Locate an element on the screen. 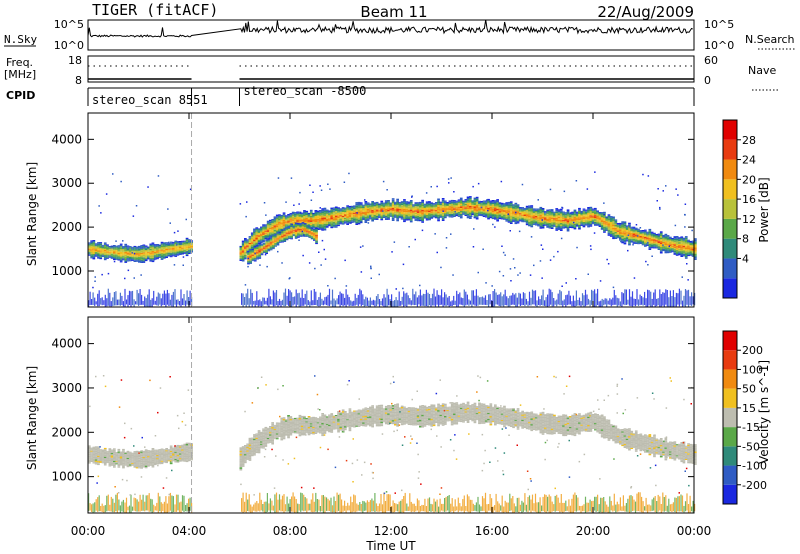 This screenshot has width=800, height=554. freq-label: Freq. is located at coordinates (19, 62).